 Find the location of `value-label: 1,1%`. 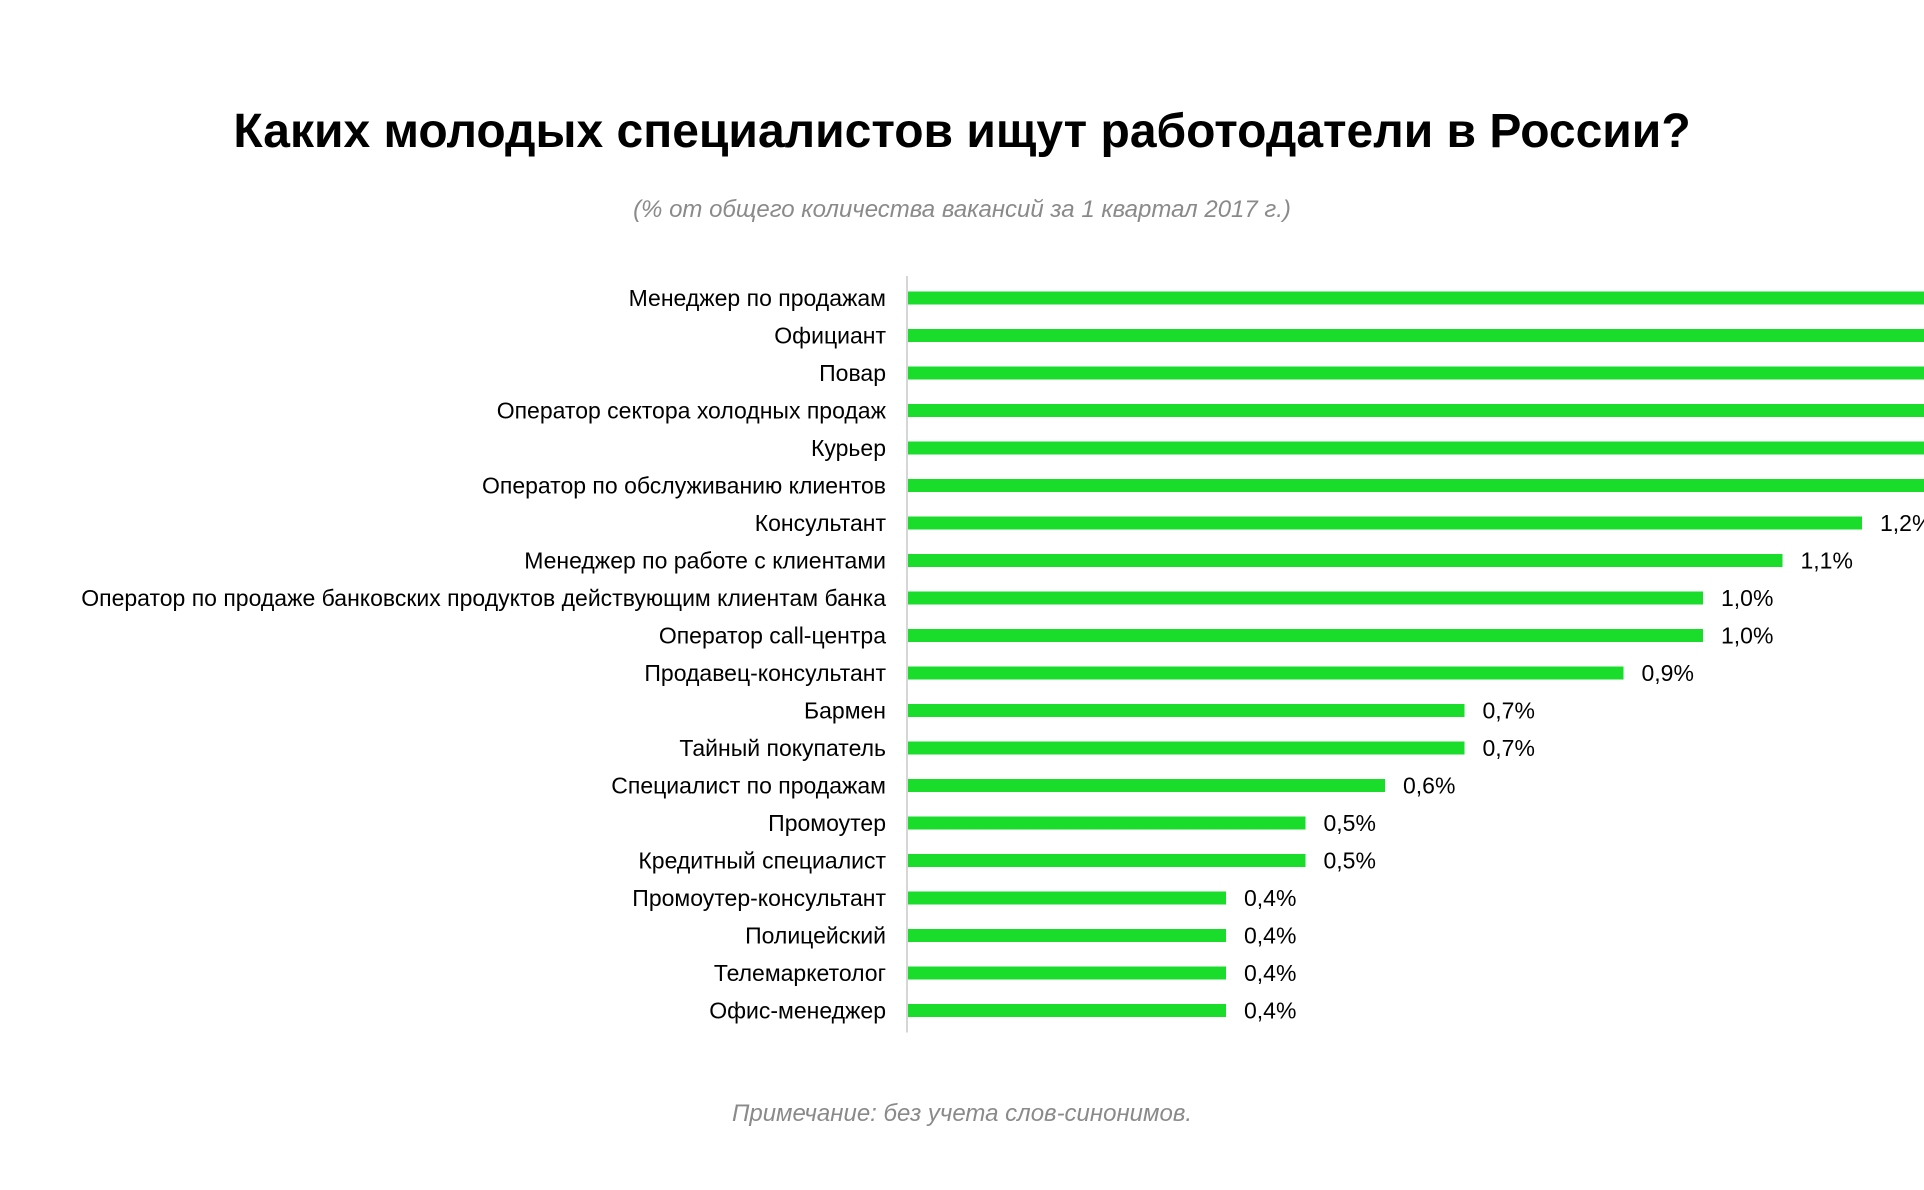

value-label: 1,1% is located at coordinates (1827, 561).